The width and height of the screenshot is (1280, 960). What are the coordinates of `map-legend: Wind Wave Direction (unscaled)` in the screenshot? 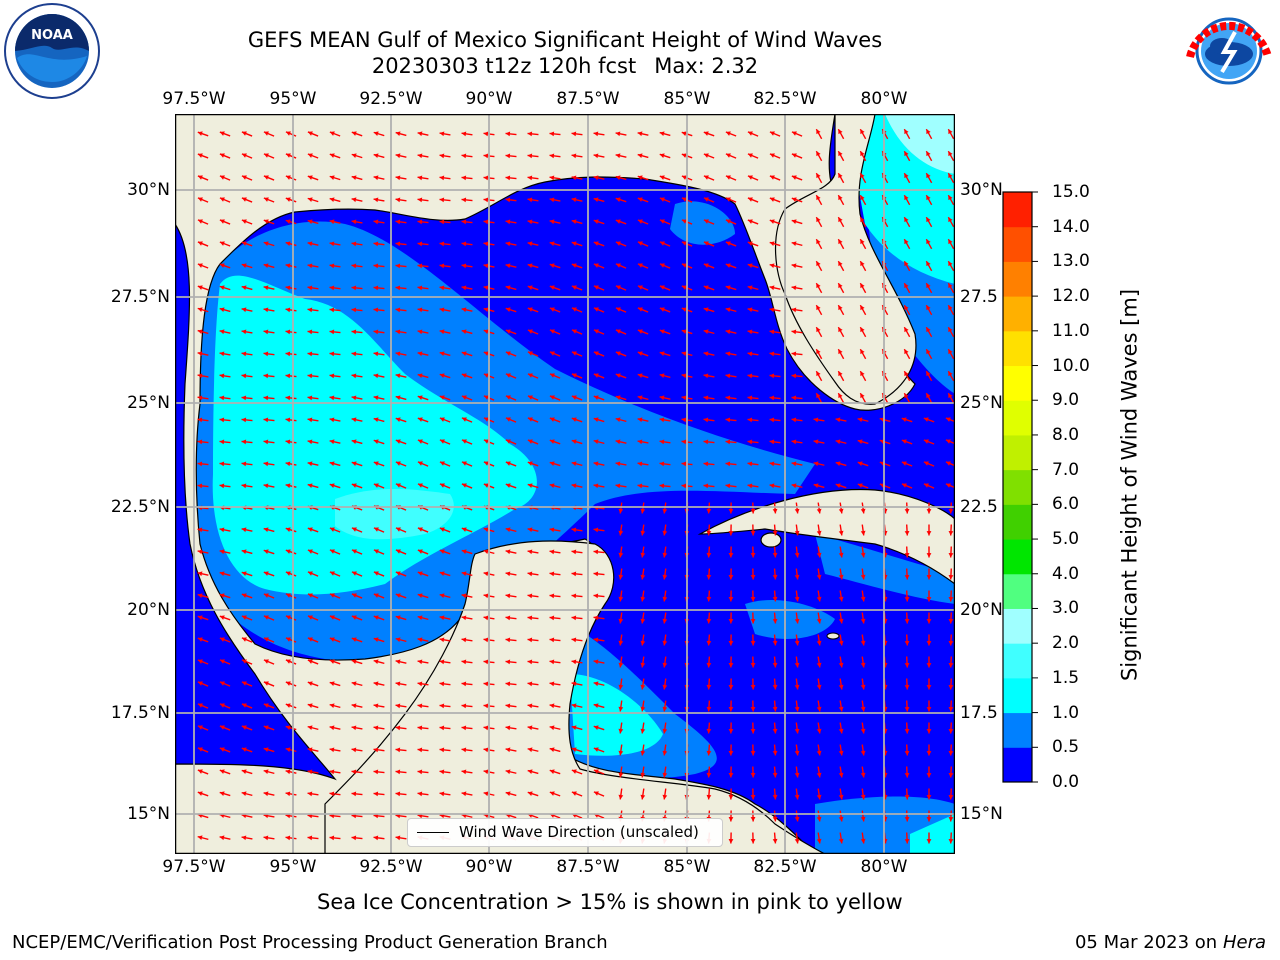 It's located at (565, 832).